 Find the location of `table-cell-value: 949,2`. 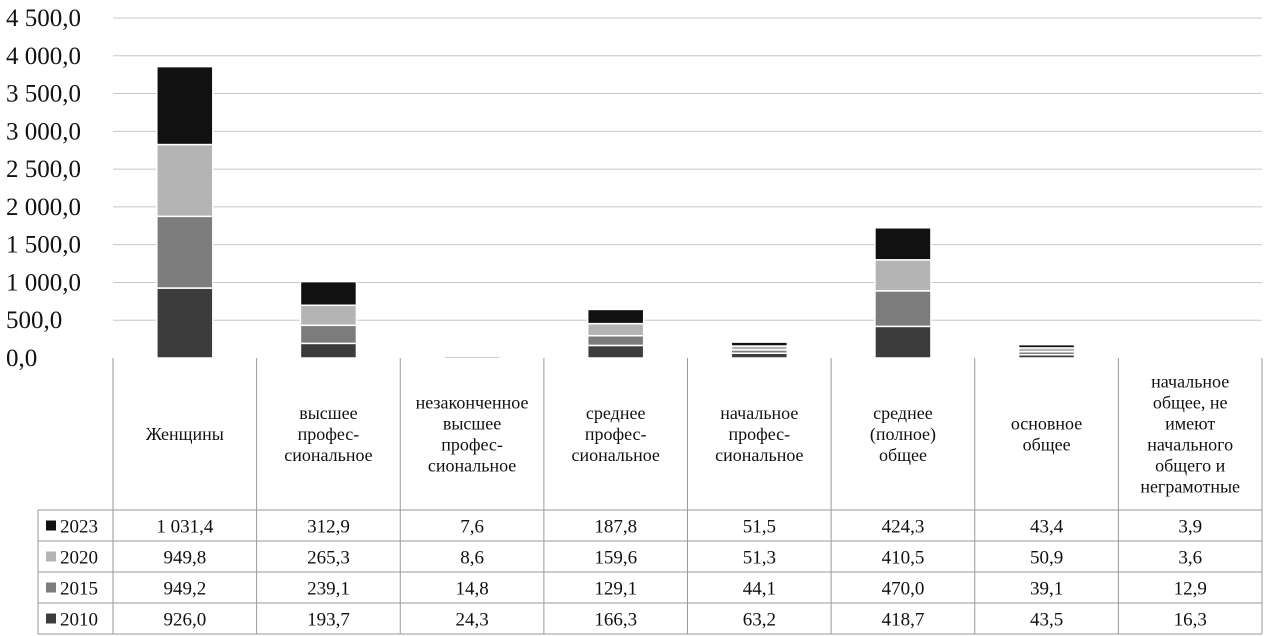

table-cell-value: 949,2 is located at coordinates (184, 589).